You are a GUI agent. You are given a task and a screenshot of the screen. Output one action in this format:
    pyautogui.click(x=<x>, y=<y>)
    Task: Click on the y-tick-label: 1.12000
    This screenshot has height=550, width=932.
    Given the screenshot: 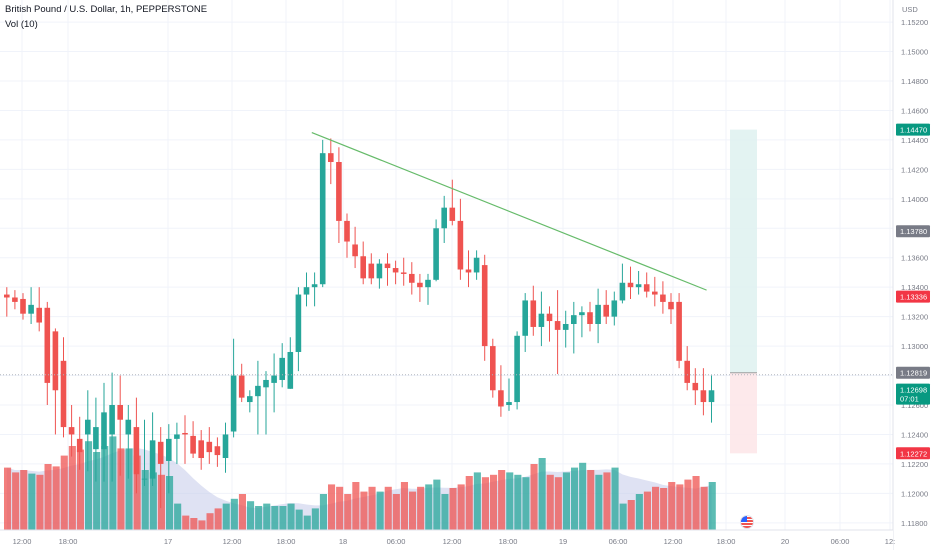 What is the action you would take?
    pyautogui.click(x=914, y=493)
    